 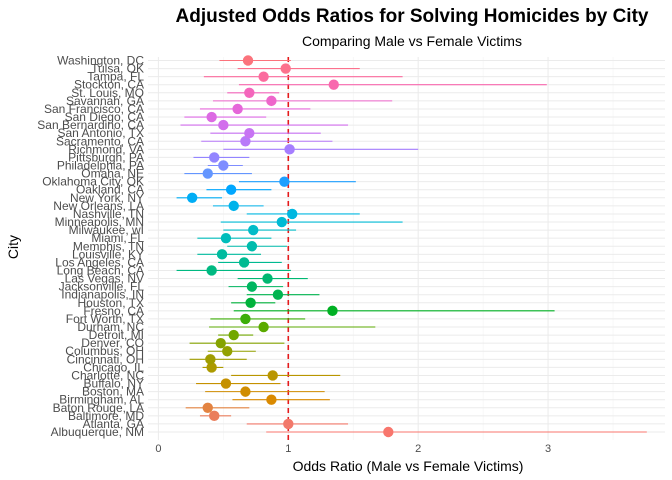 What do you see at coordinates (117, 69) in the screenshot?
I see `y-tick-label: Tulsa, OK` at bounding box center [117, 69].